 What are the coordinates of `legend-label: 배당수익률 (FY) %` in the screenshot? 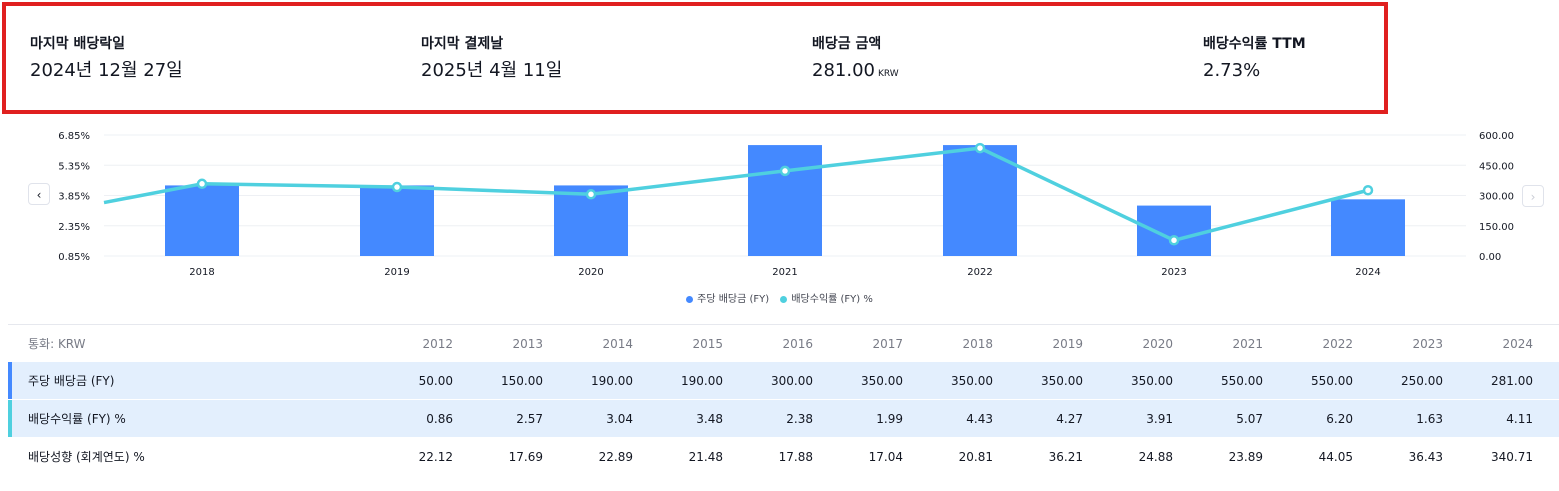 It's located at (832, 299).